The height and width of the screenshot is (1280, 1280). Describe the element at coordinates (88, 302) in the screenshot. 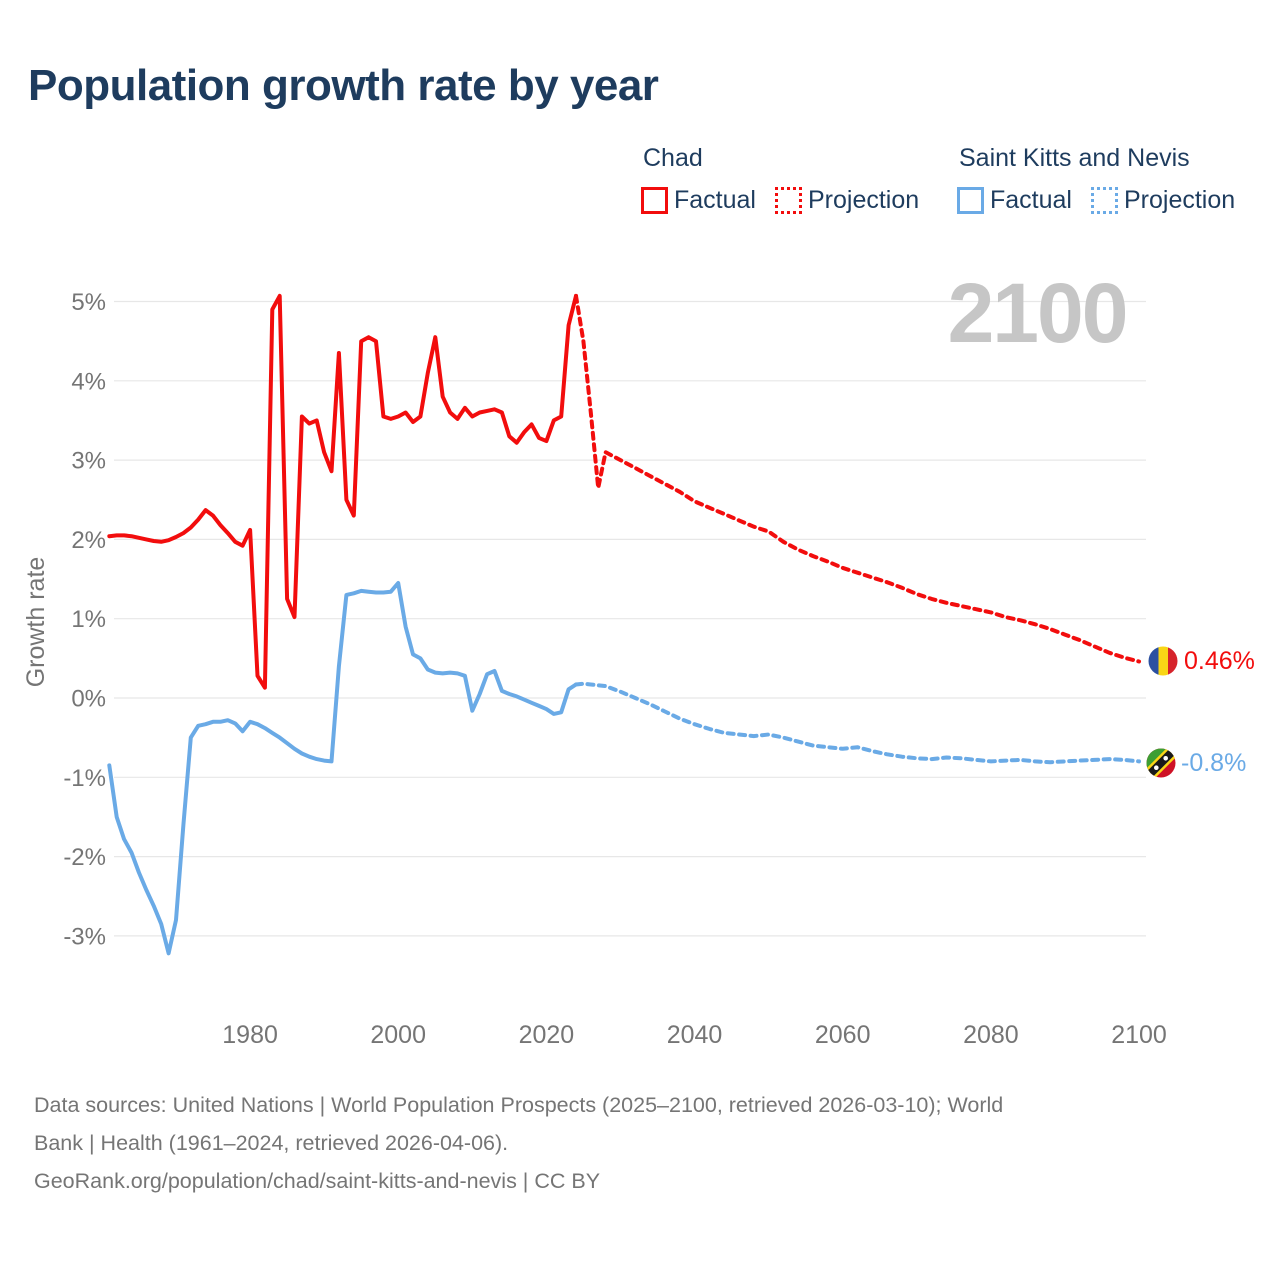

I see `y-tick-label: 5%` at that location.